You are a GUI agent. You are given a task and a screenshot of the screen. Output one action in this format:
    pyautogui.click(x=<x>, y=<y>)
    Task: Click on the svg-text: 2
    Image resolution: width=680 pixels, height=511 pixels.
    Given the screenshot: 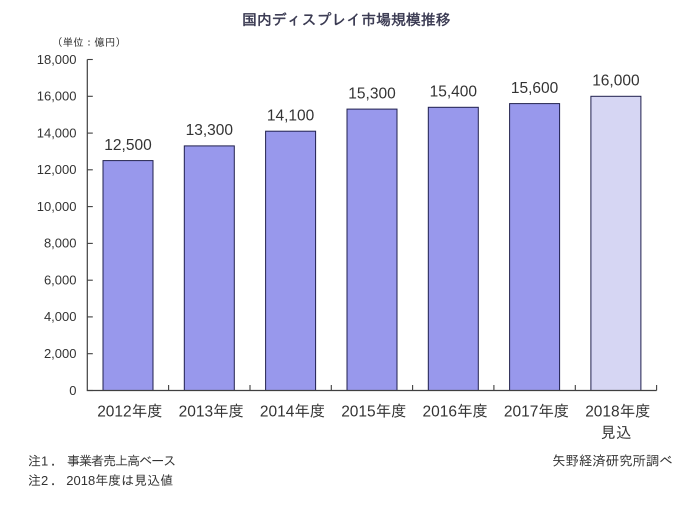 What is the action you would take?
    pyautogui.click(x=44, y=480)
    